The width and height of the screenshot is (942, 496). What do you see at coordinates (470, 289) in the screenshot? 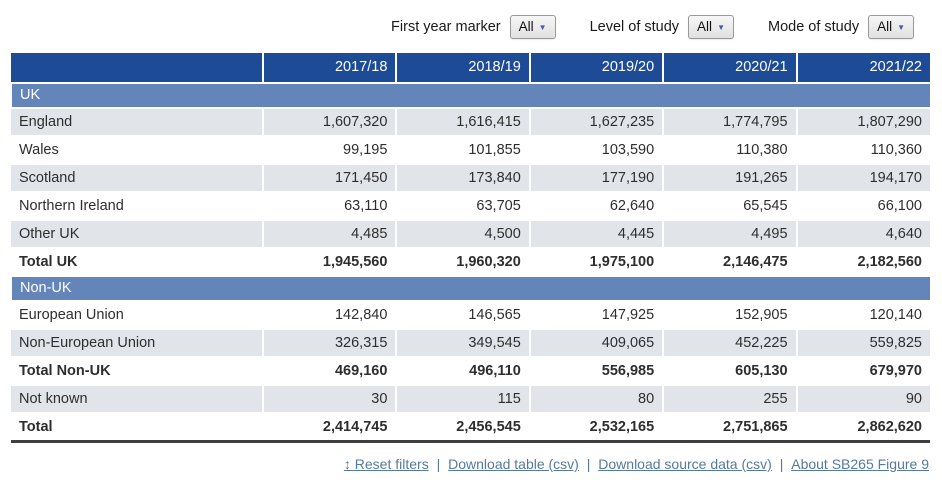
I see `section-header-row-non-uk: Non-UK` at bounding box center [470, 289].